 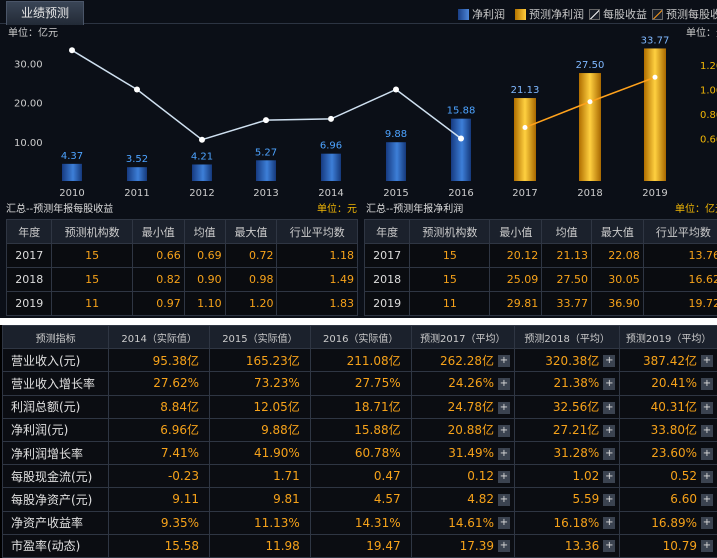 I want to click on forecast-cell: 16.18%+, so click(x=566, y=522).